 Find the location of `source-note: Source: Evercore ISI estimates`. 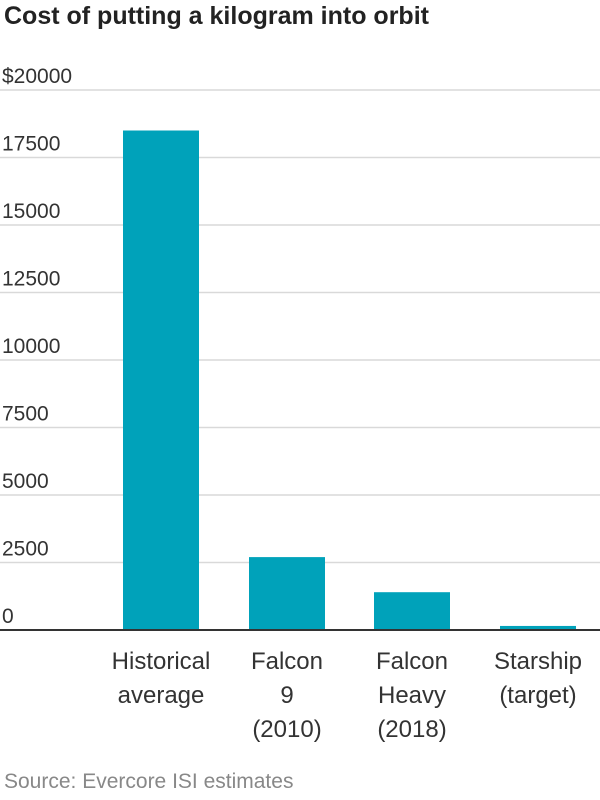

source-note: Source: Evercore ISI estimates is located at coordinates (149, 781).